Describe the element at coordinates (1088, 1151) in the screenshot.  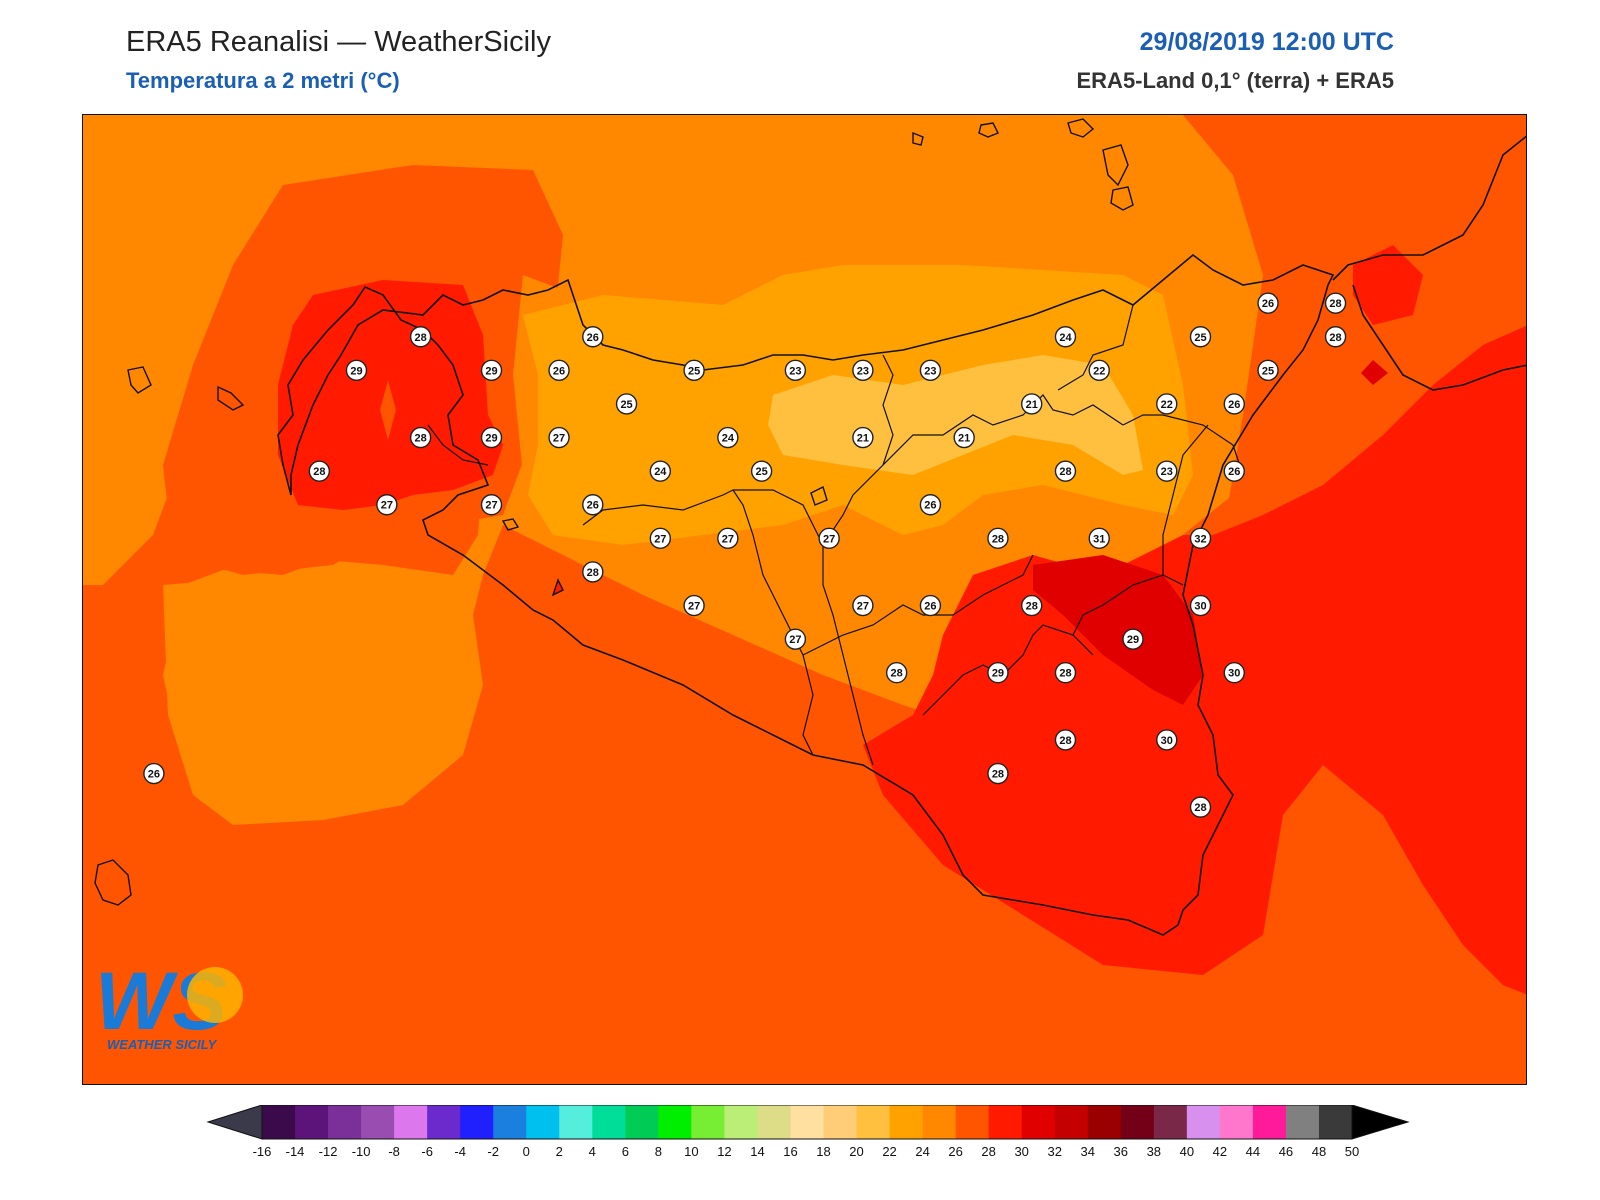
I see `colorbar-tick-label: 34` at that location.